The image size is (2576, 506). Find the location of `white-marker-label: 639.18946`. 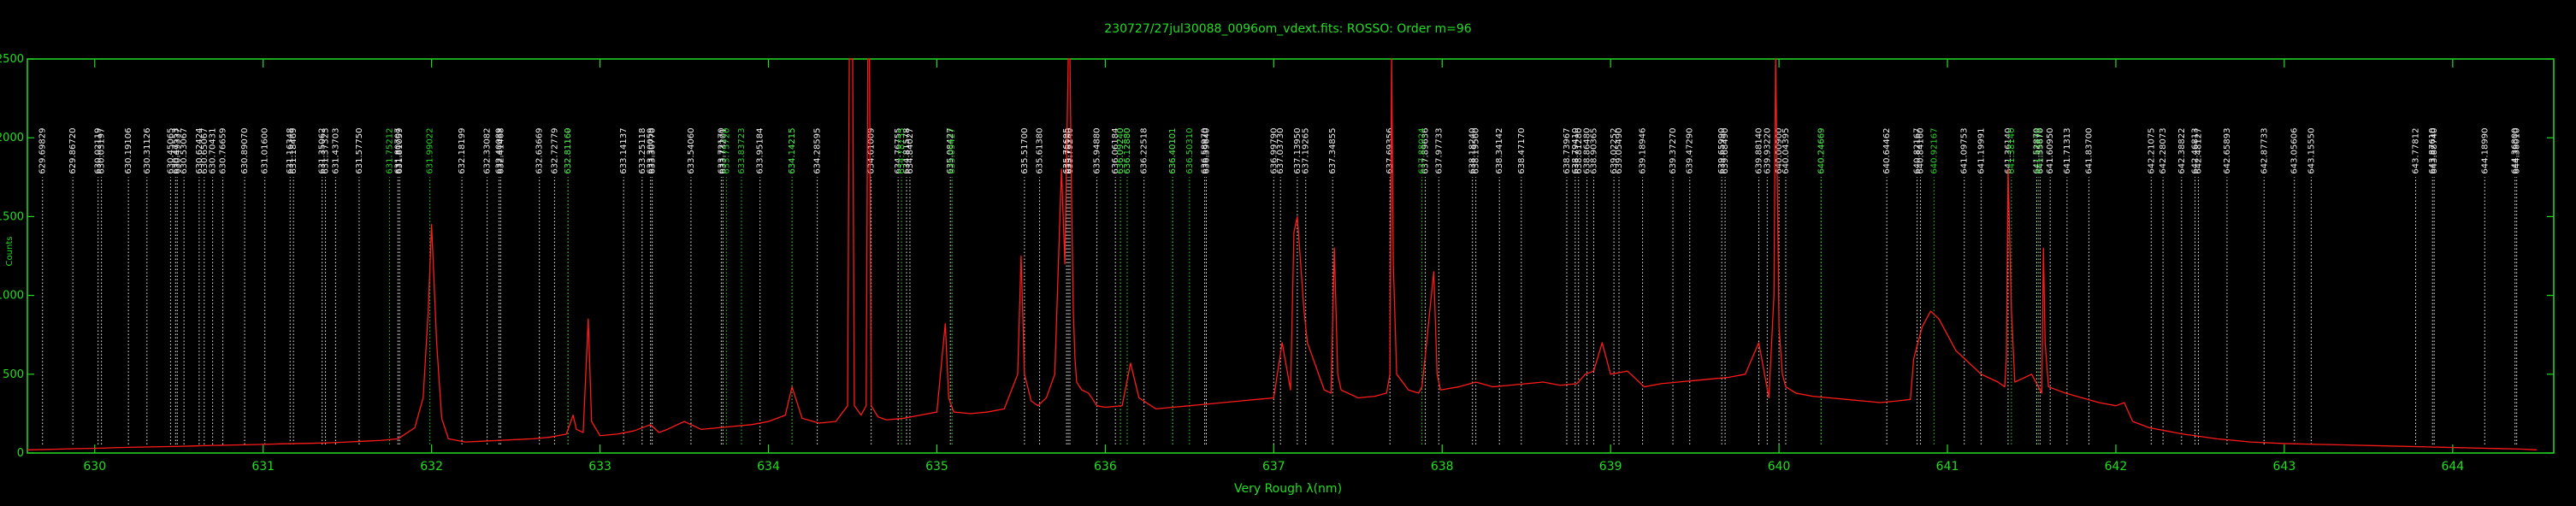

white-marker-label: 639.18946 is located at coordinates (1643, 151).